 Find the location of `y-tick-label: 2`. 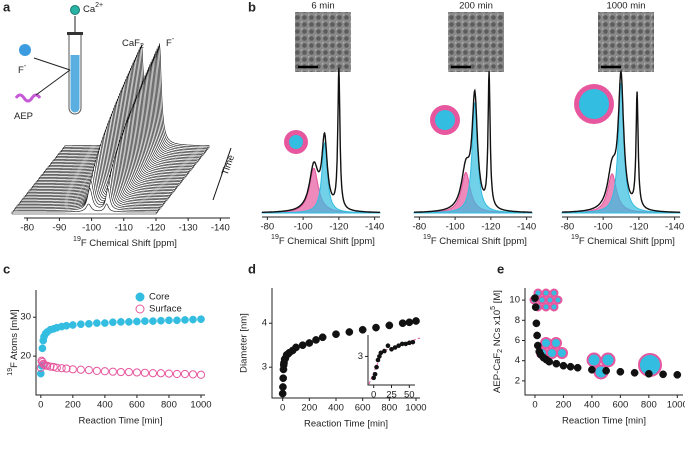

y-tick-label: 2 is located at coordinates (517, 380).